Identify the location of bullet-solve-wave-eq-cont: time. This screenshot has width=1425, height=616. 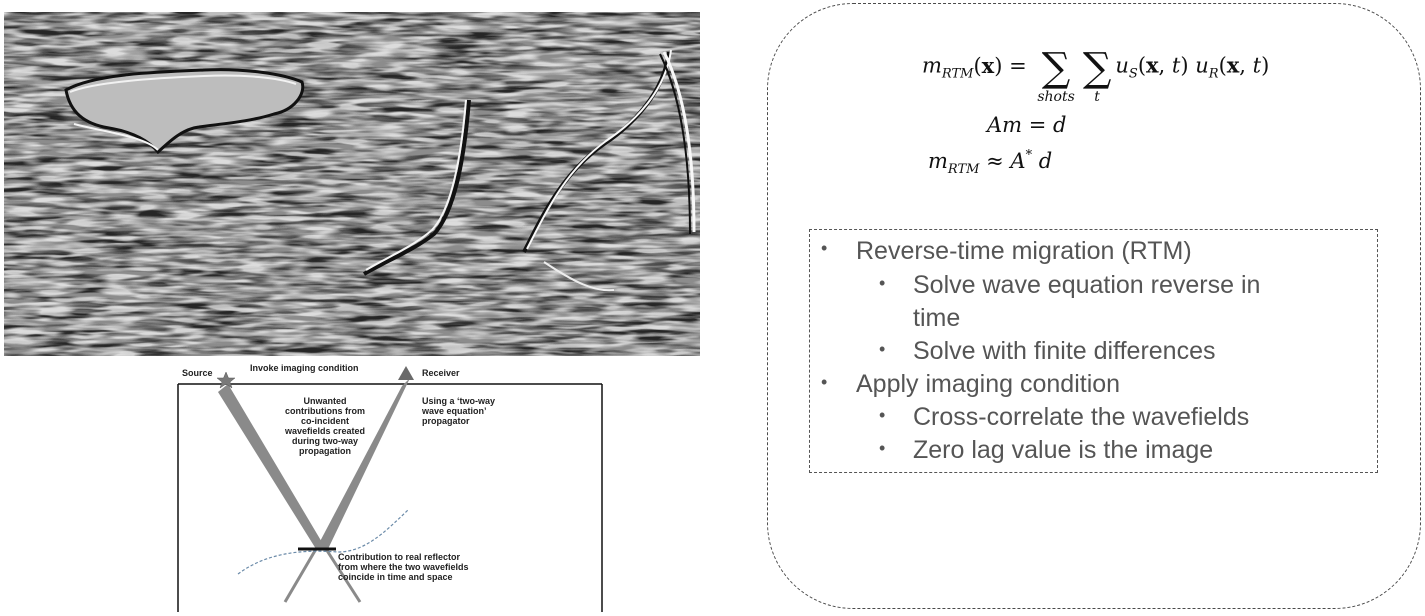
(936, 318).